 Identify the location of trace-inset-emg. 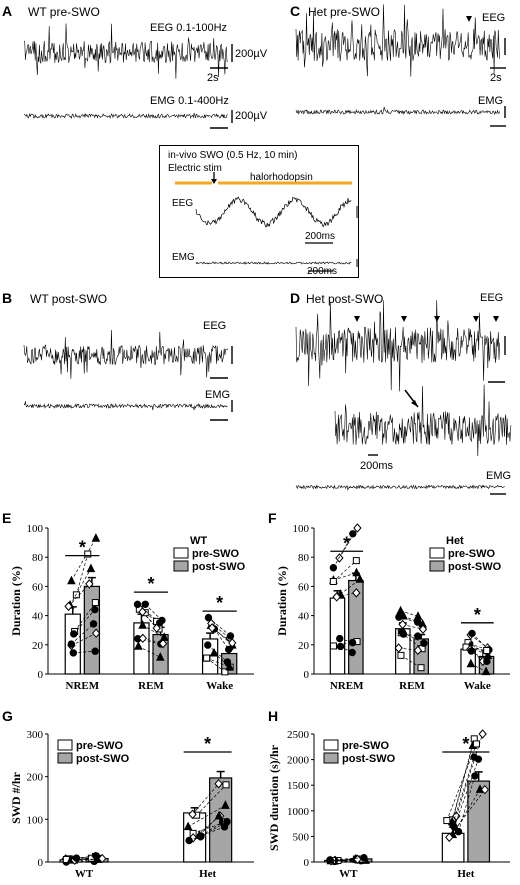
(273, 263).